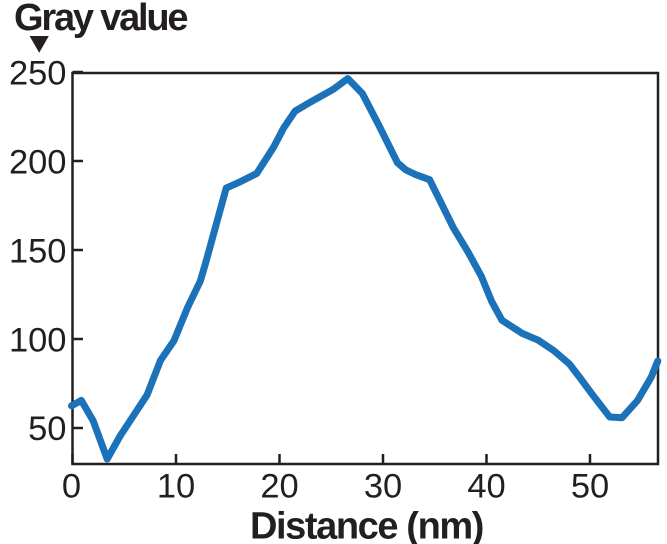  Describe the element at coordinates (71, 487) in the screenshot. I see `svg-text: 0` at that location.